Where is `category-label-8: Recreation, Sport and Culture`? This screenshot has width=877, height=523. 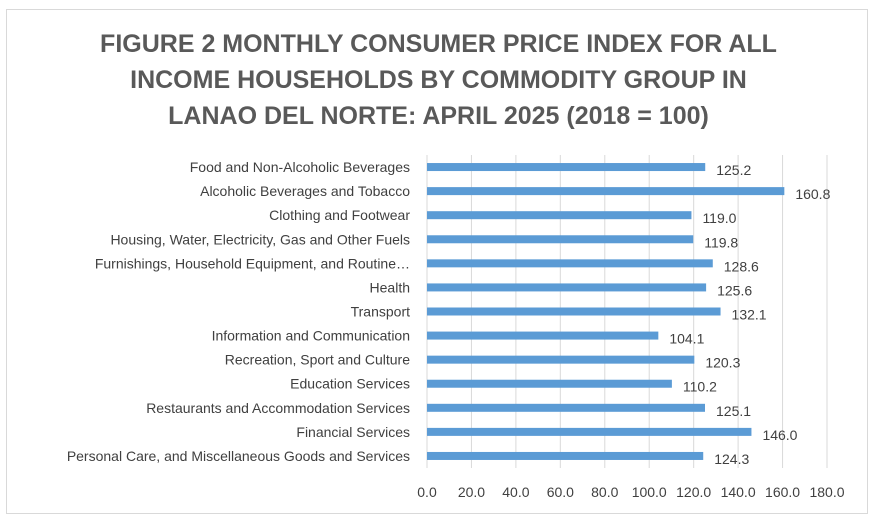
category-label-8: Recreation, Sport and Culture is located at coordinates (317, 360).